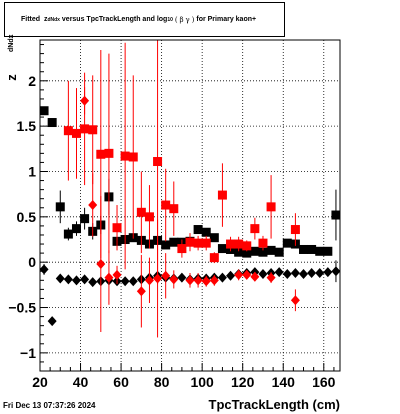 The width and height of the screenshot is (400, 414). I want to click on x-tick-label: 80, so click(162, 382).